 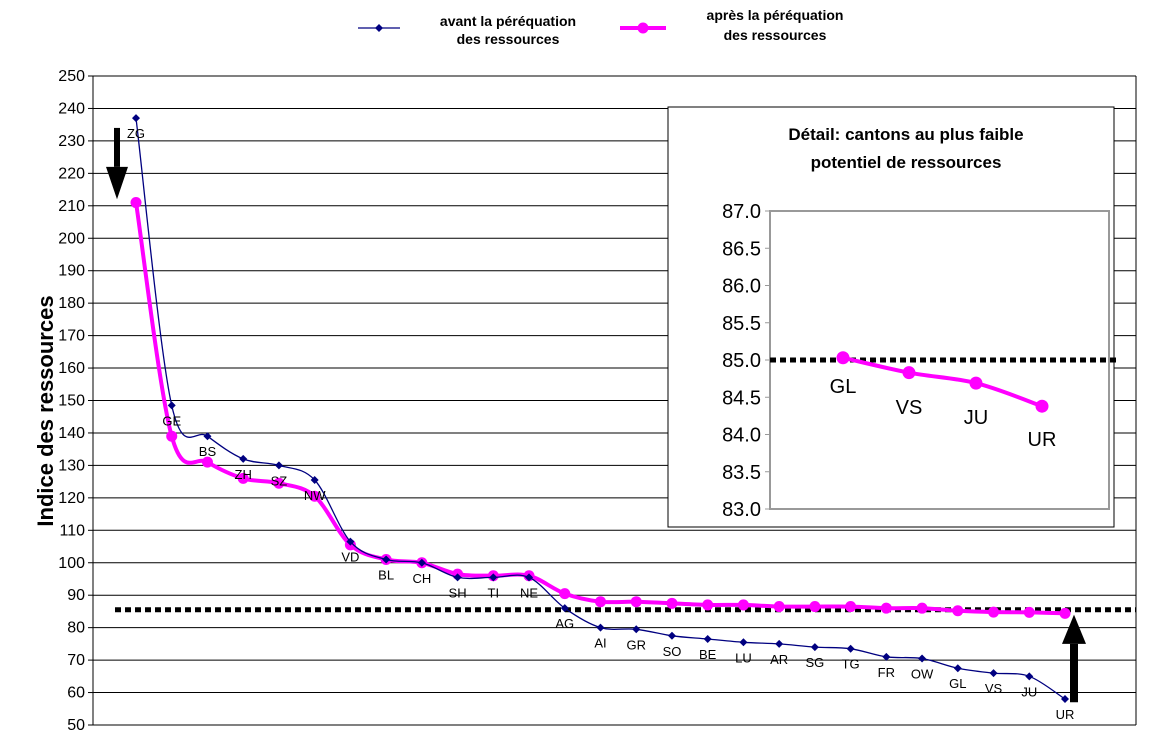 I want to click on y-tick-label-15: 200, so click(x=71, y=238).